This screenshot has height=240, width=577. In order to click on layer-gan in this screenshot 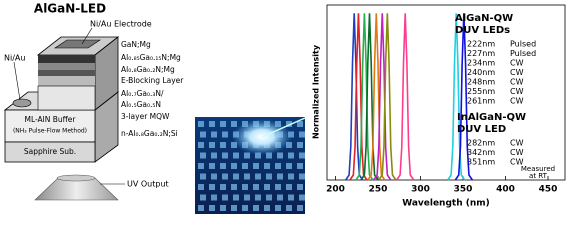, I will do `click(66, 59)`.